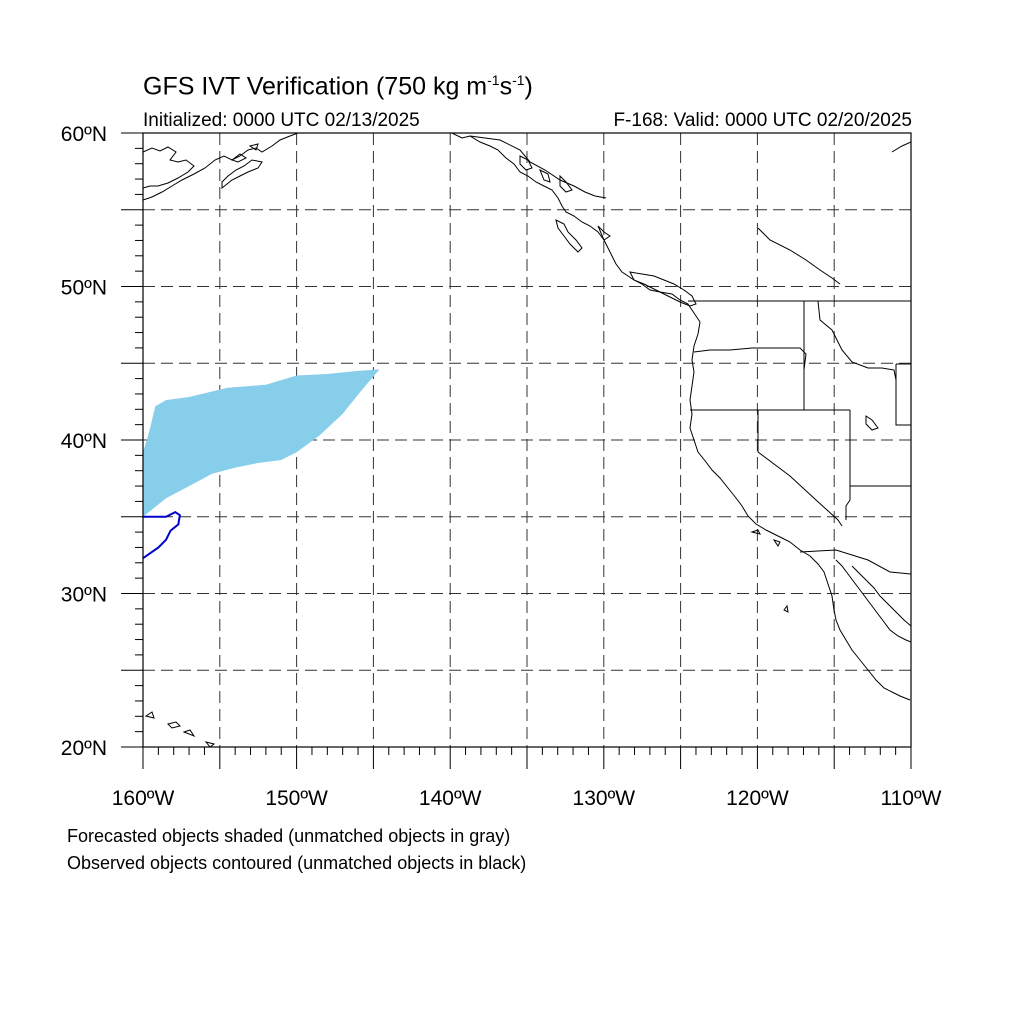  Describe the element at coordinates (881, 596) in the screenshot. I see `mainland-mexico-coastline` at that location.